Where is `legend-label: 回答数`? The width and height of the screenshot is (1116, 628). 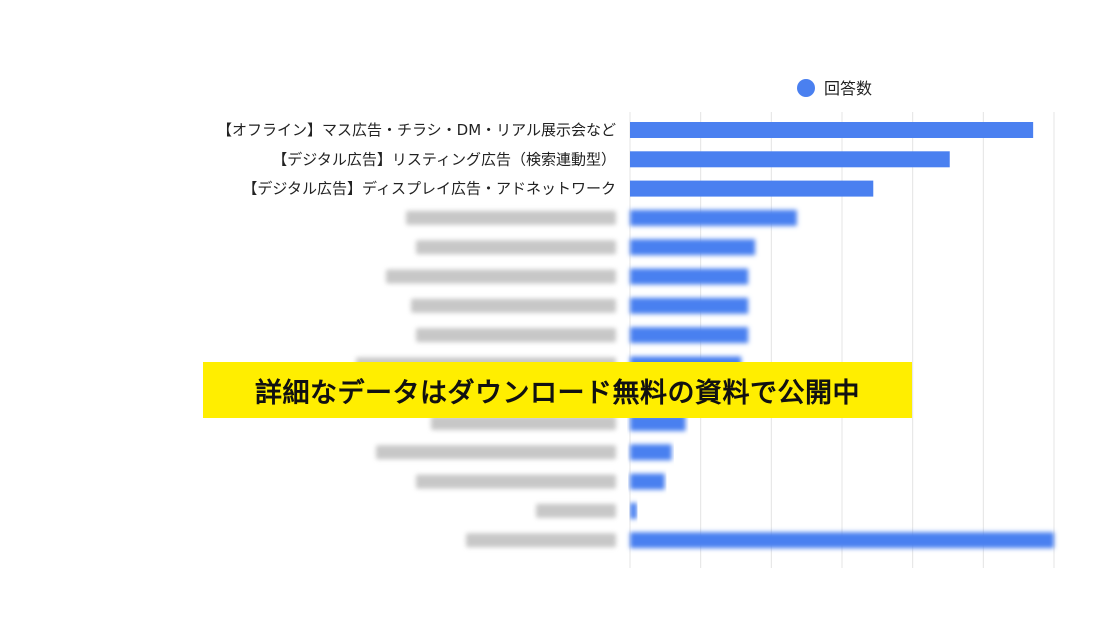 legend-label: 回答数 is located at coordinates (848, 88).